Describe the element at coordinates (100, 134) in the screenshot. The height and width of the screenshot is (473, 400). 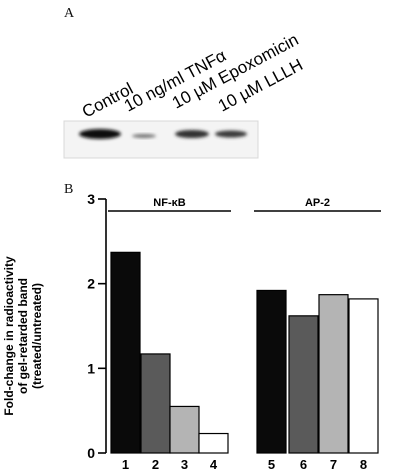
I see `gel-band-control` at that location.